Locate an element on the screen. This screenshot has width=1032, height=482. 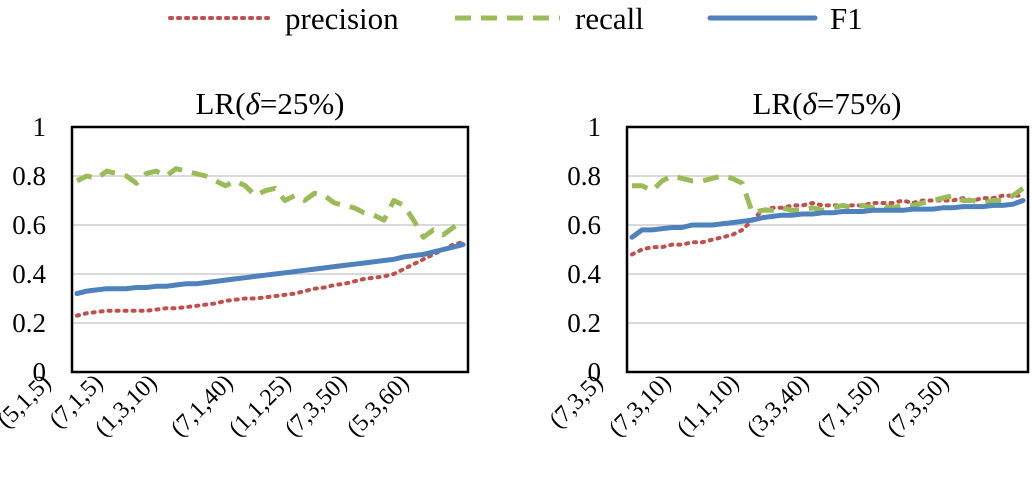
x-tick-label: (7,1,50) is located at coordinates (848, 406).